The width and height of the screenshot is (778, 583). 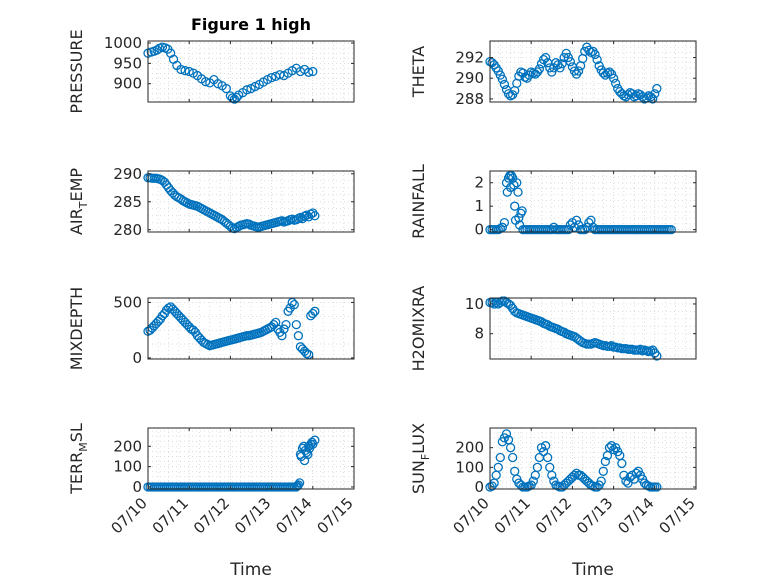 I want to click on y-axis-label: H2OMIXRA, so click(x=418, y=329).